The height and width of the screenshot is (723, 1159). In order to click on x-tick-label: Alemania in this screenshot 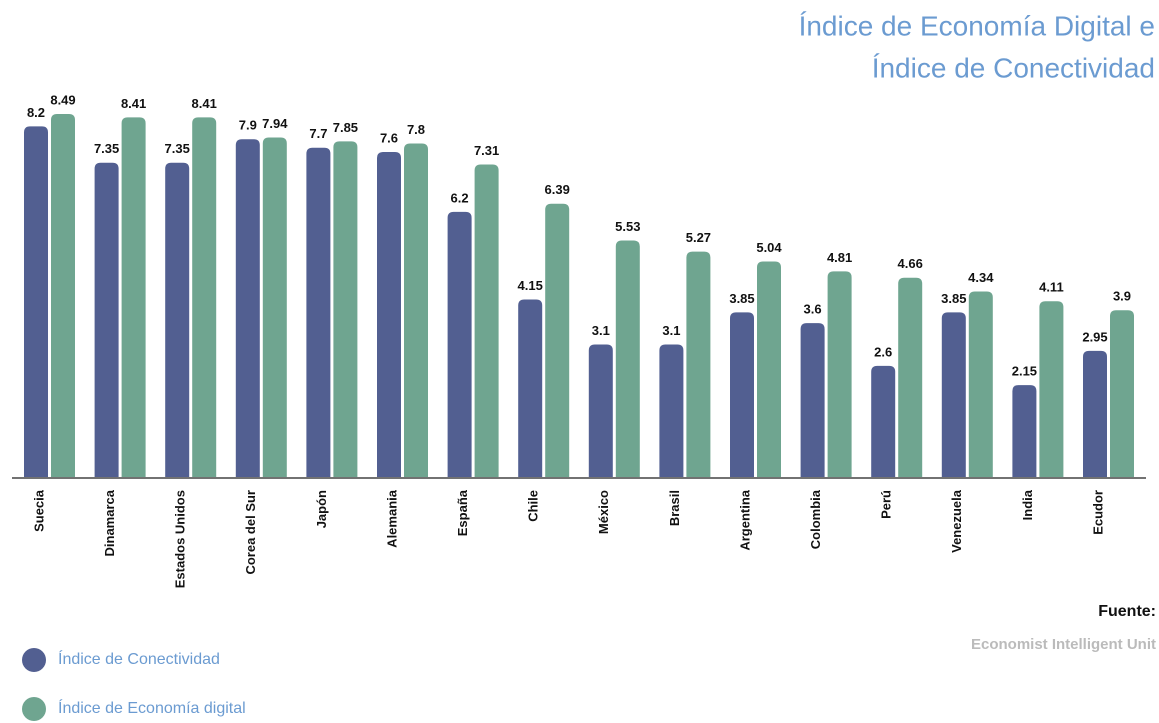, I will do `click(391, 518)`.